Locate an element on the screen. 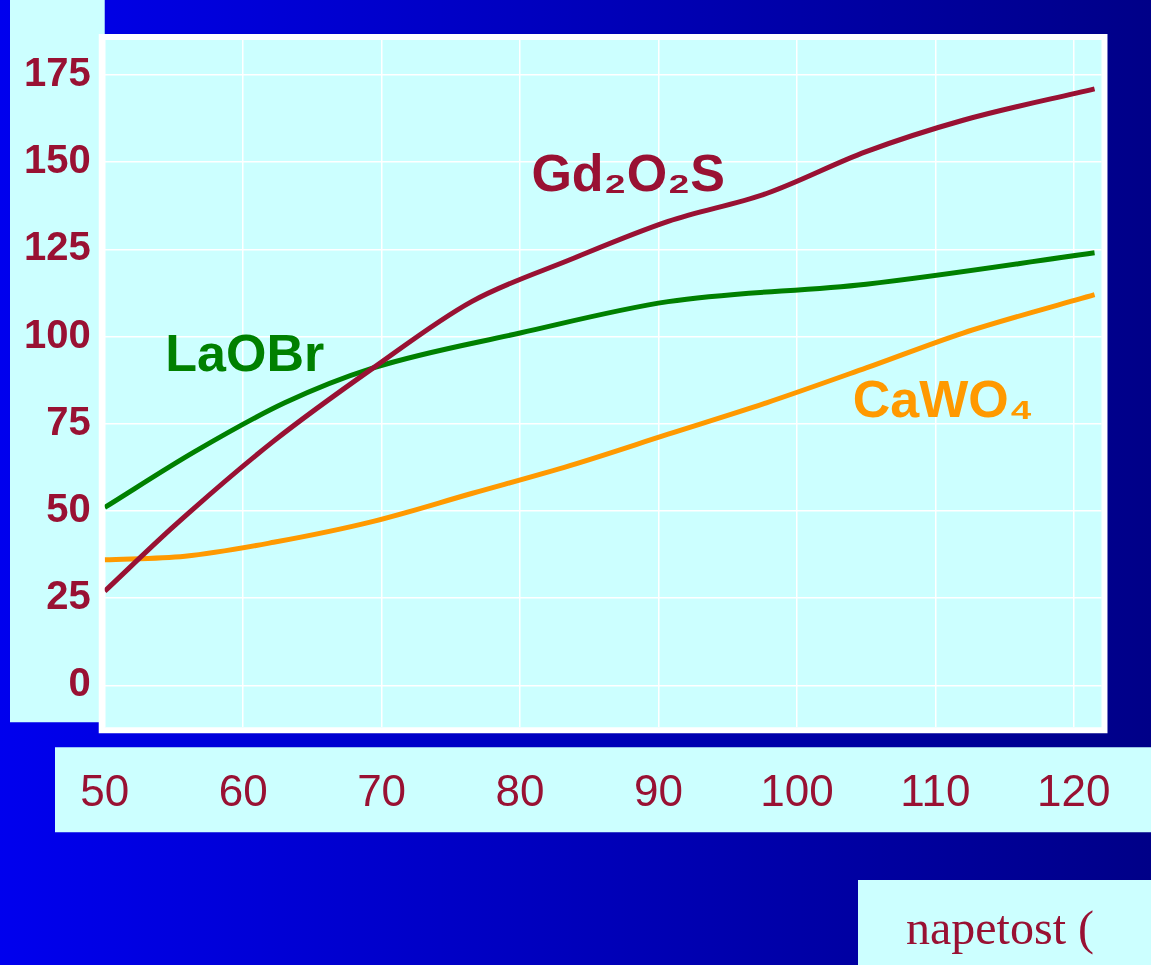 The image size is (1151, 965). x-tick-label: 50 is located at coordinates (105, 790).